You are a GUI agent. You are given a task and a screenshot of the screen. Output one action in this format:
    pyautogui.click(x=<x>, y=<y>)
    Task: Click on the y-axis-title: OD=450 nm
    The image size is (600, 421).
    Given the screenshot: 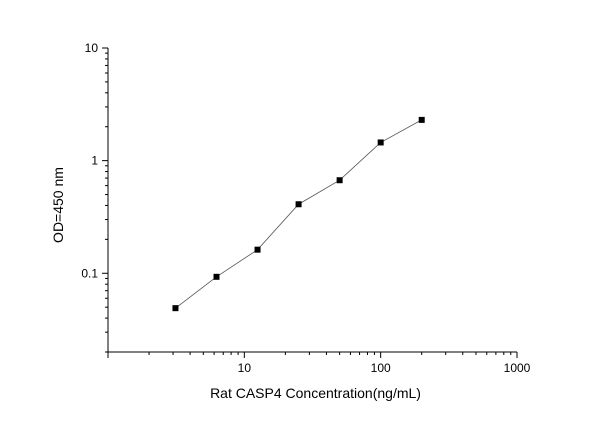 What is the action you would take?
    pyautogui.click(x=58, y=205)
    